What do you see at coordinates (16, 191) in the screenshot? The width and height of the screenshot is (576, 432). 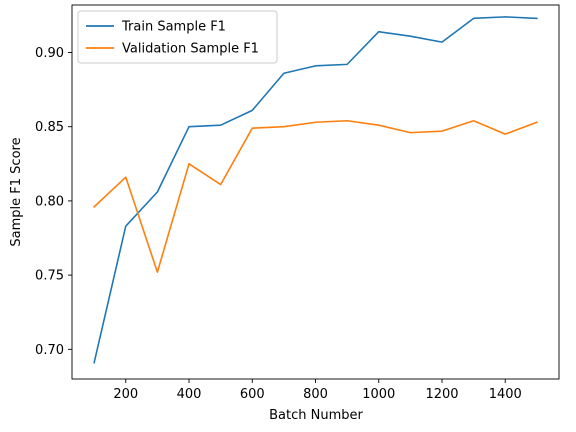 I see `y-axis-label: Sample F1 Score` at bounding box center [16, 191].